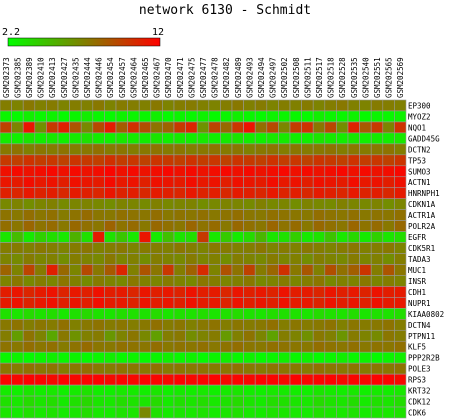  What do you see at coordinates (419, 402) in the screenshot?
I see `row-label: CDK12` at bounding box center [419, 402].